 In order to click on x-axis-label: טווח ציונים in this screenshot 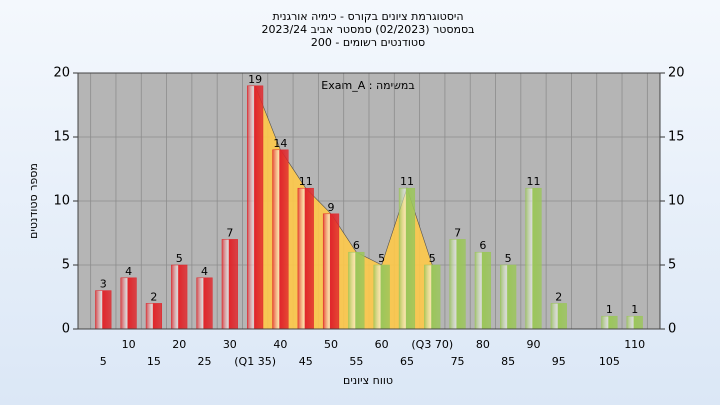, I will do `click(368, 380)`.